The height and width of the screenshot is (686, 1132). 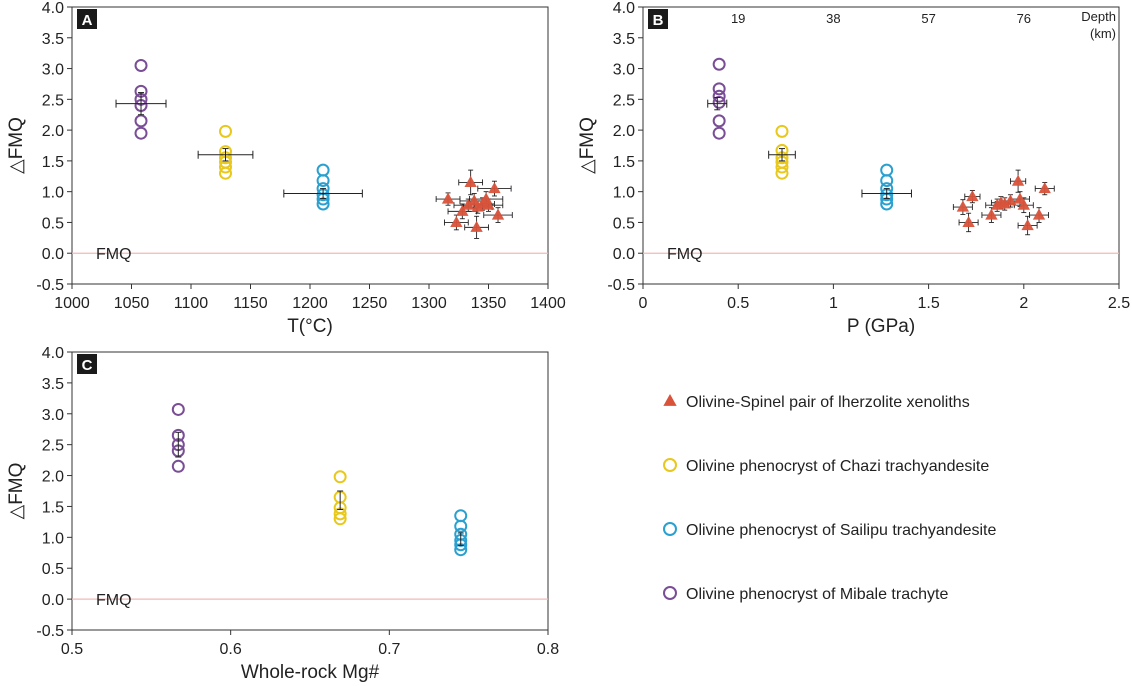 What do you see at coordinates (738, 303) in the screenshot?
I see `x-tick-label: 0.5` at bounding box center [738, 303].